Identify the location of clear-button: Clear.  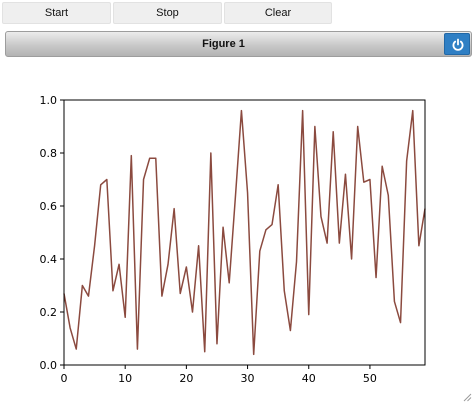
(278, 13).